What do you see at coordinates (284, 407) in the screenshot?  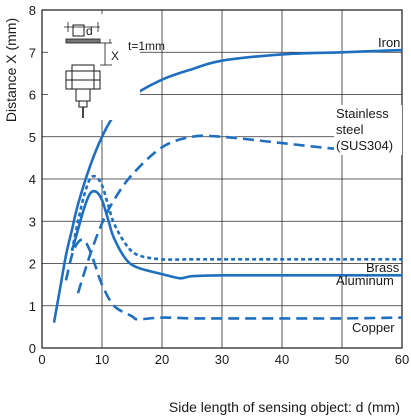 I see `x-axis-title: Side length of sensing object: d (mm)` at bounding box center [284, 407].